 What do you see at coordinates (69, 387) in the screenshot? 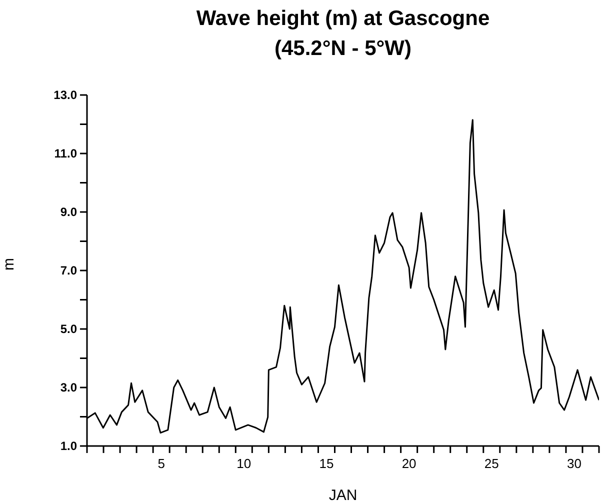
I see `y-tick-label: 3.0` at bounding box center [69, 387].